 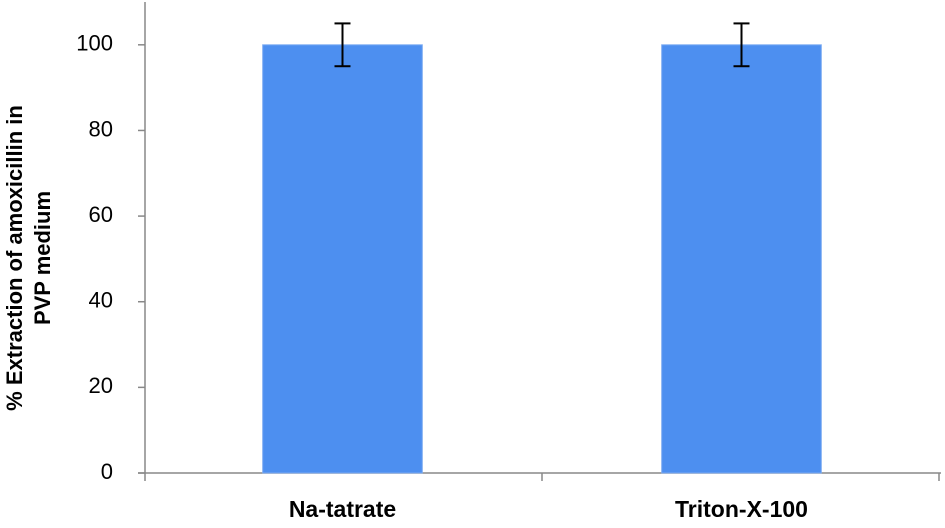 I want to click on y-tick-label: 80, so click(x=101, y=128).